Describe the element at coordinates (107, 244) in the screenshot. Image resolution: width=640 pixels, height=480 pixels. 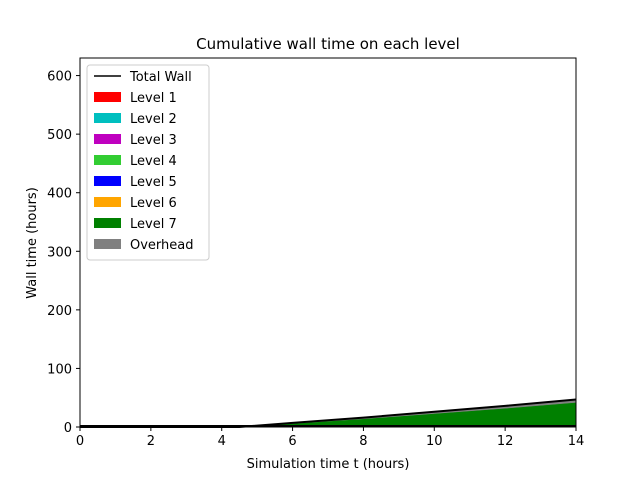
I see `legend-swatch-overhead` at that location.